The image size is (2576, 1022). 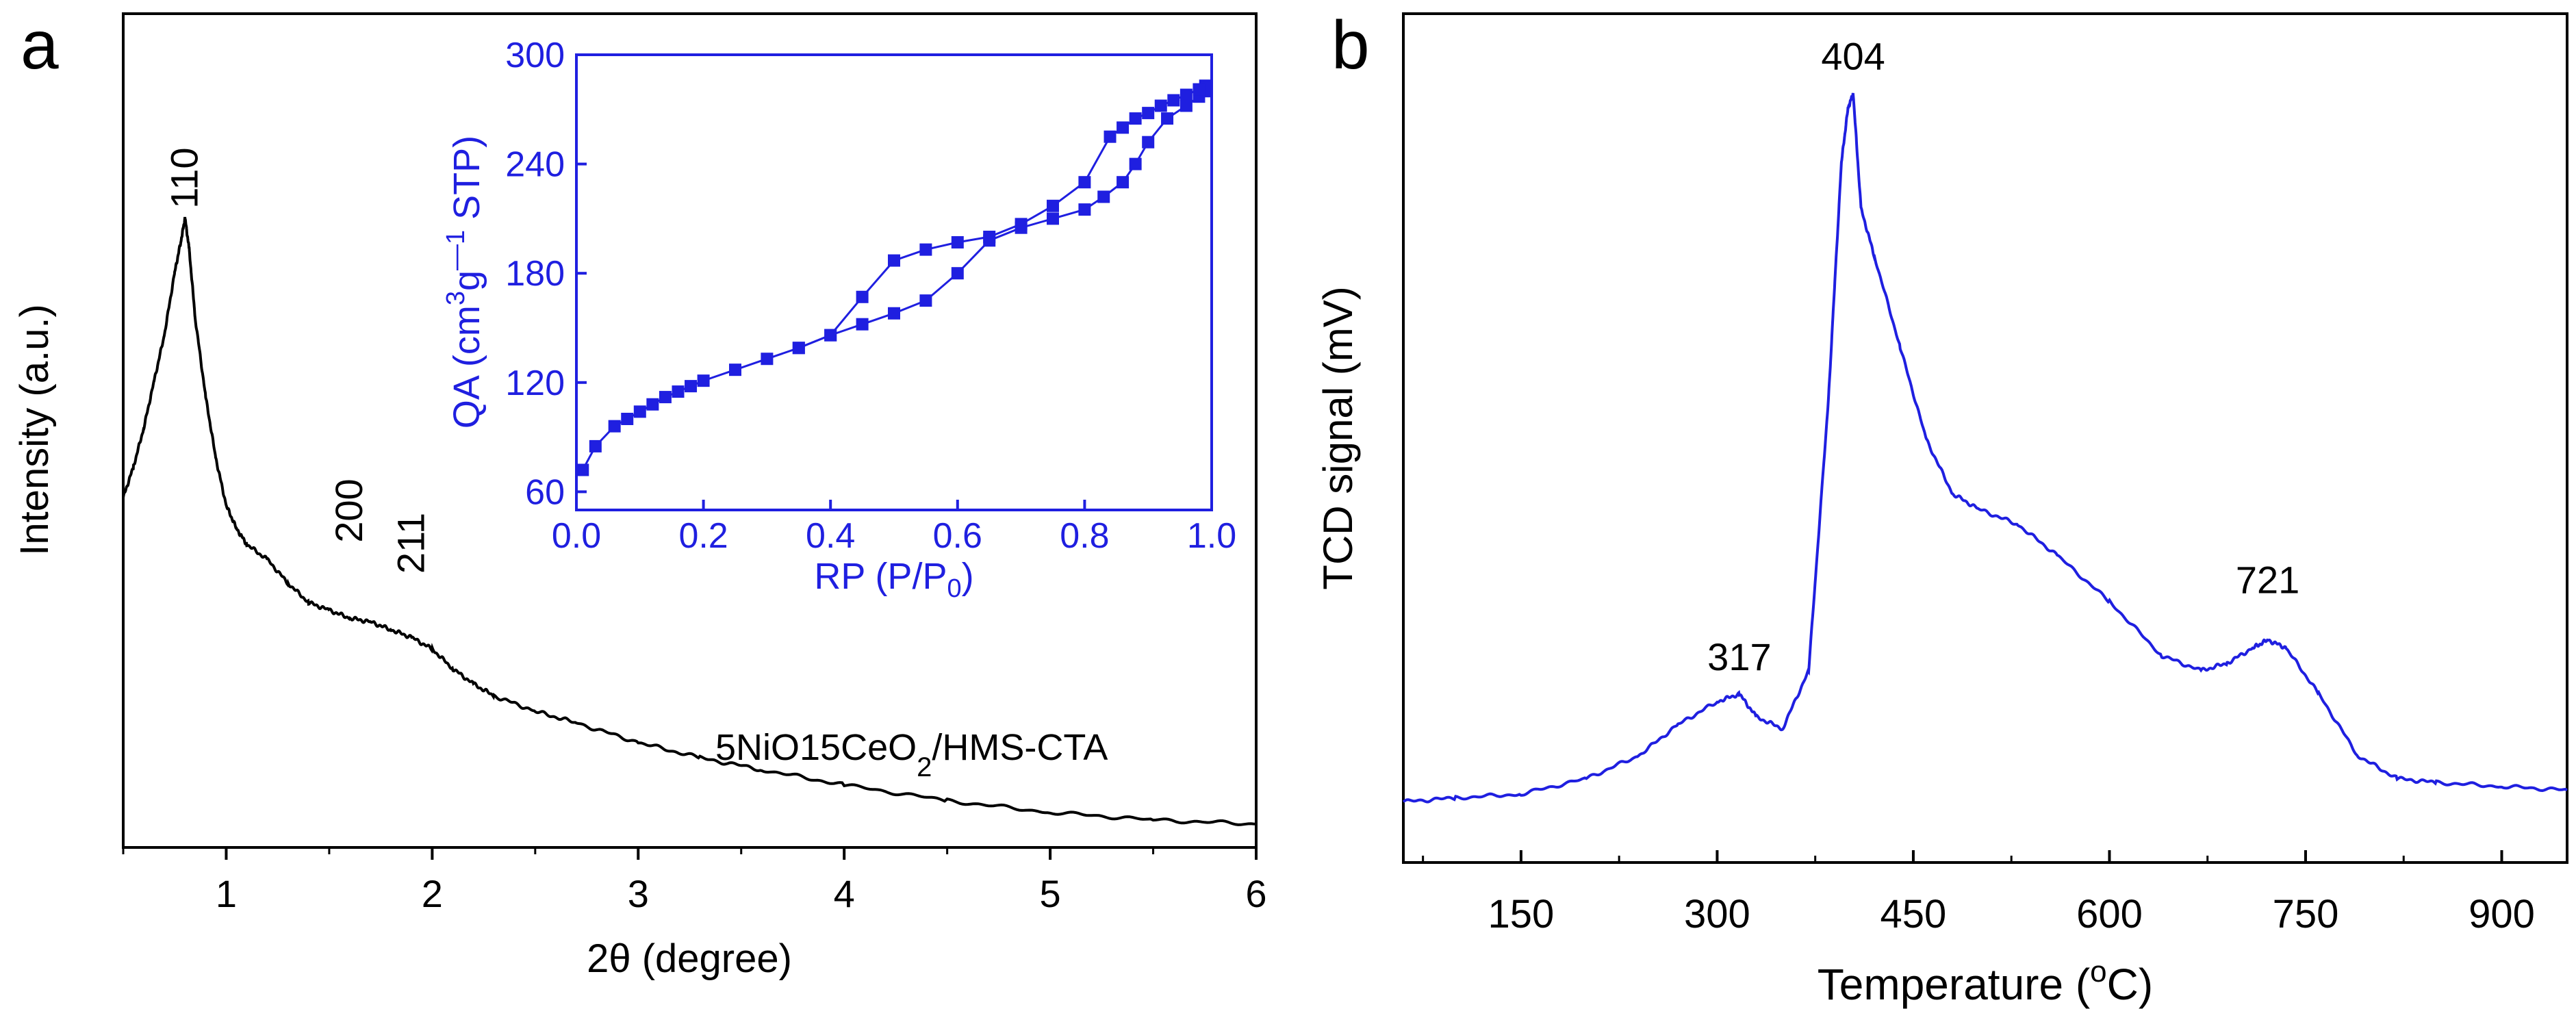 What do you see at coordinates (576, 536) in the screenshot?
I see `inset-x-tick-label: 0.0` at bounding box center [576, 536].